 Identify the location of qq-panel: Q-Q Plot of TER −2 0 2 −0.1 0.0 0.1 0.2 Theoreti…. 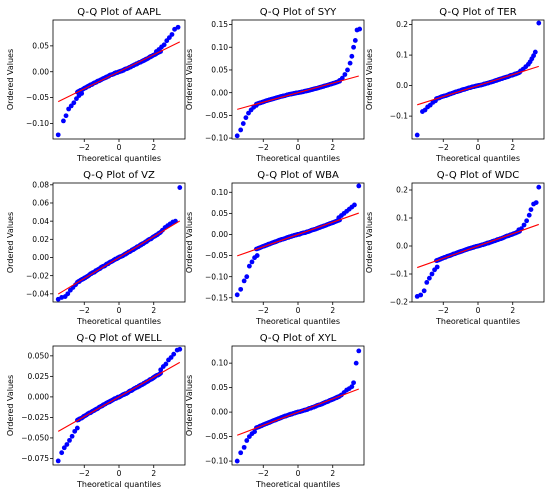
(455, 85).